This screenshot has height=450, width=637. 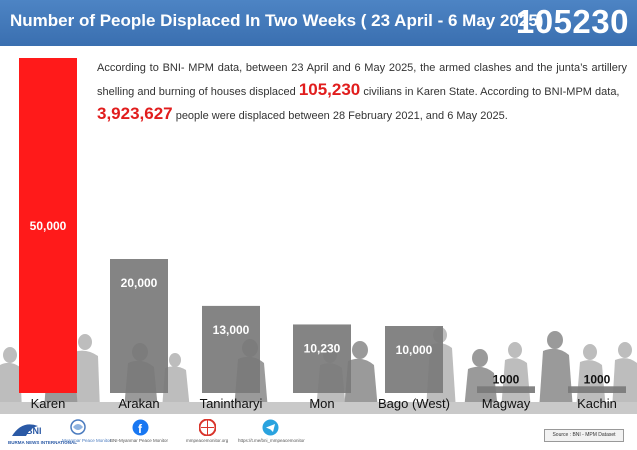 I want to click on bar-value-label: 50,000, so click(x=48, y=226).